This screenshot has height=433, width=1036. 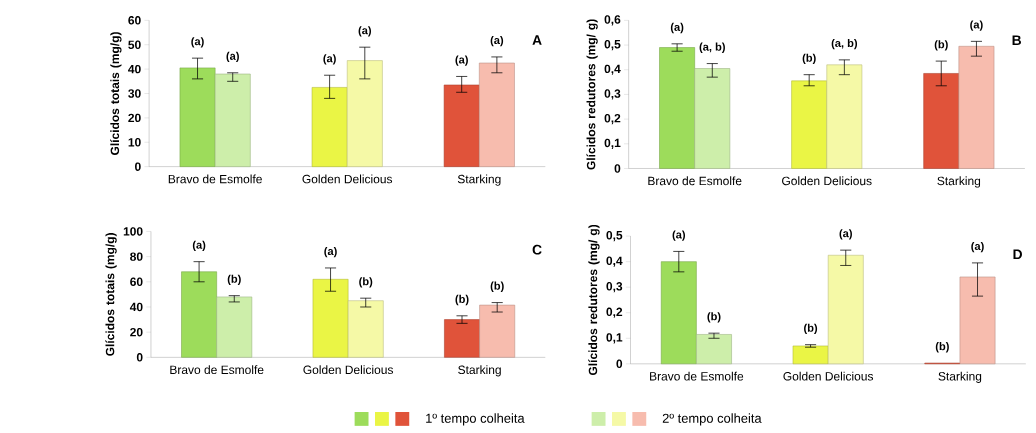 I want to click on y-tick-label: 10, so click(x=134, y=142).